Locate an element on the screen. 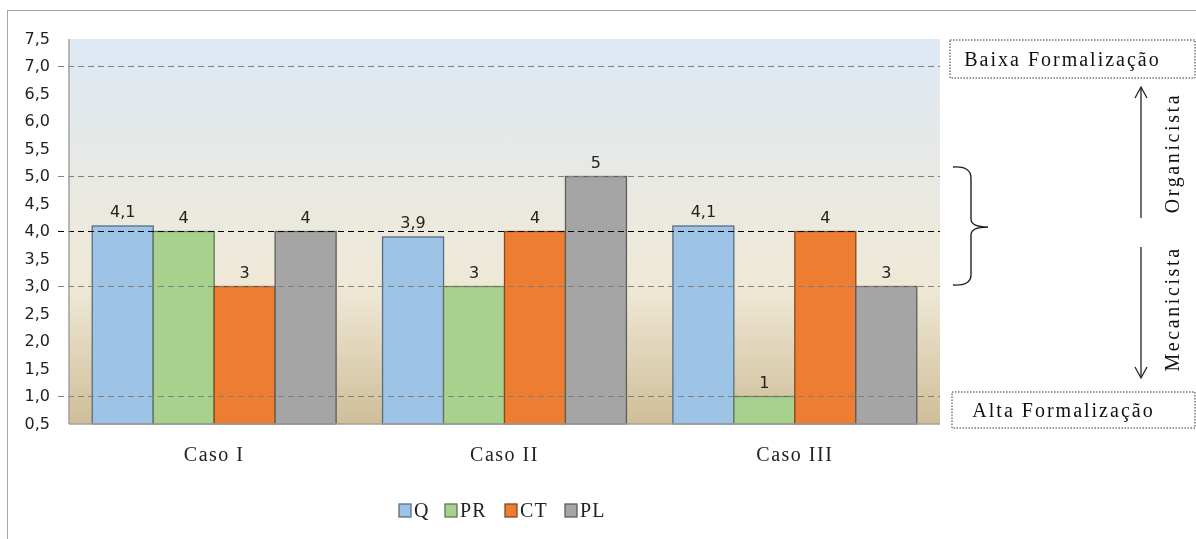 The width and height of the screenshot is (1196, 539). legend-label: PR is located at coordinates (473, 510).